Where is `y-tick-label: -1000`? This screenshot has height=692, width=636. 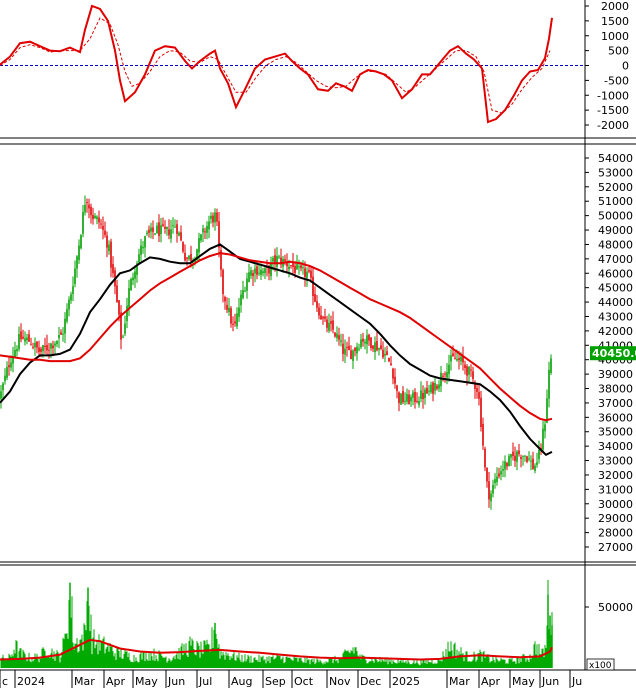 y-tick-label: -1000 is located at coordinates (613, 95).